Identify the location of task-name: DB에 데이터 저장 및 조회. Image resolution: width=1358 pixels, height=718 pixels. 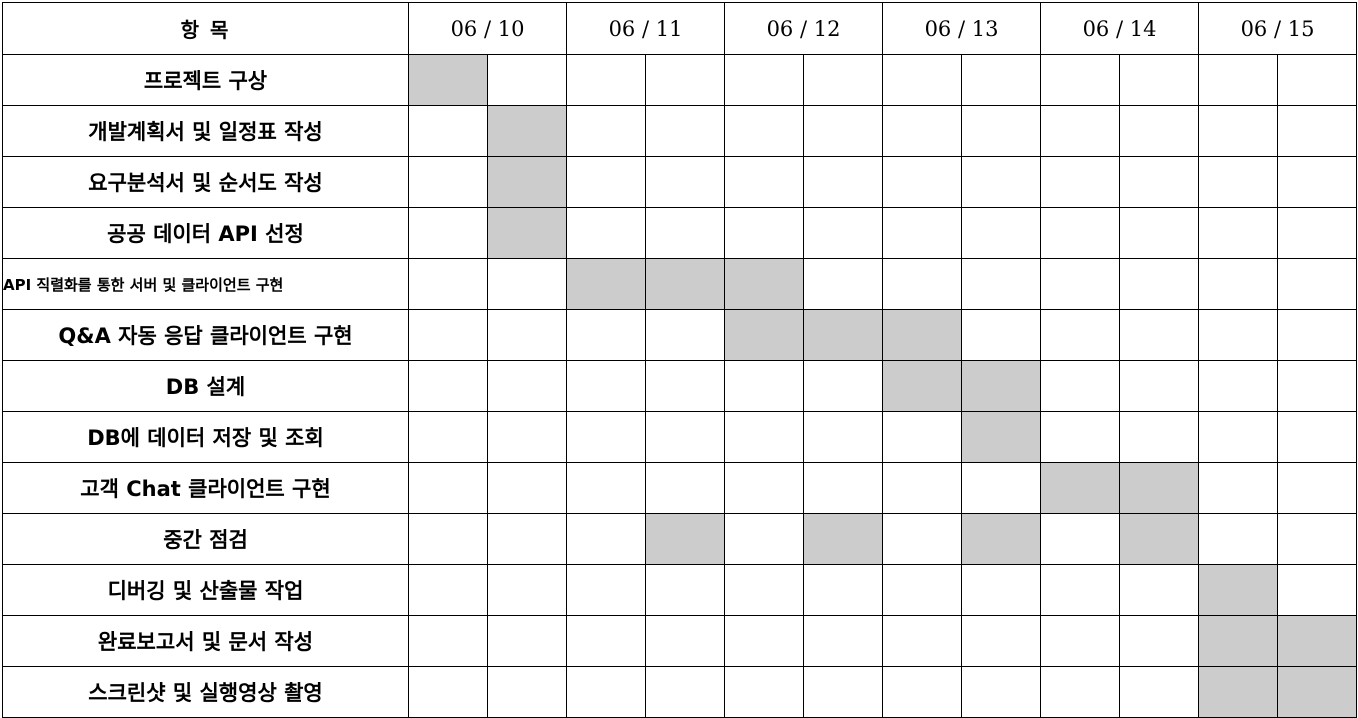
(205, 437).